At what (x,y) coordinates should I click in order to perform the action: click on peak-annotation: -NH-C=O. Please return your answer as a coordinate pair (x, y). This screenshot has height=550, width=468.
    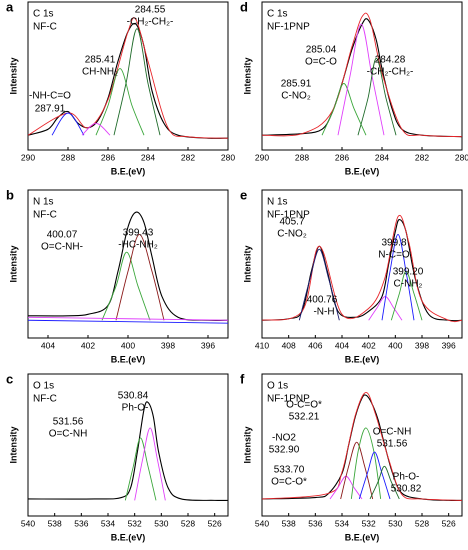
    Looking at the image, I should click on (50, 96).